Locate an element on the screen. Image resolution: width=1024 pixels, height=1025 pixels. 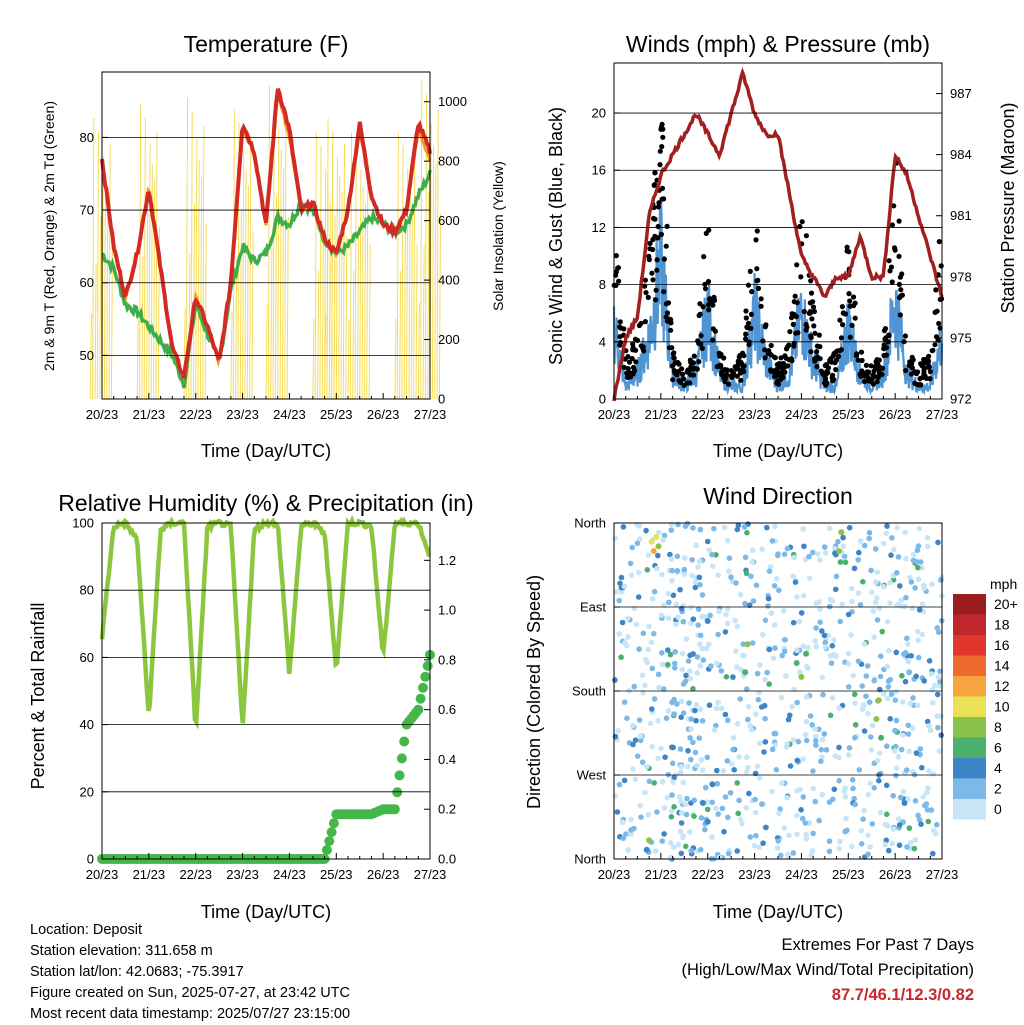
speed-colorbar: mph 20+ 18 16 14 12 10 8 6 4 2 0 is located at coordinates (985, 698).